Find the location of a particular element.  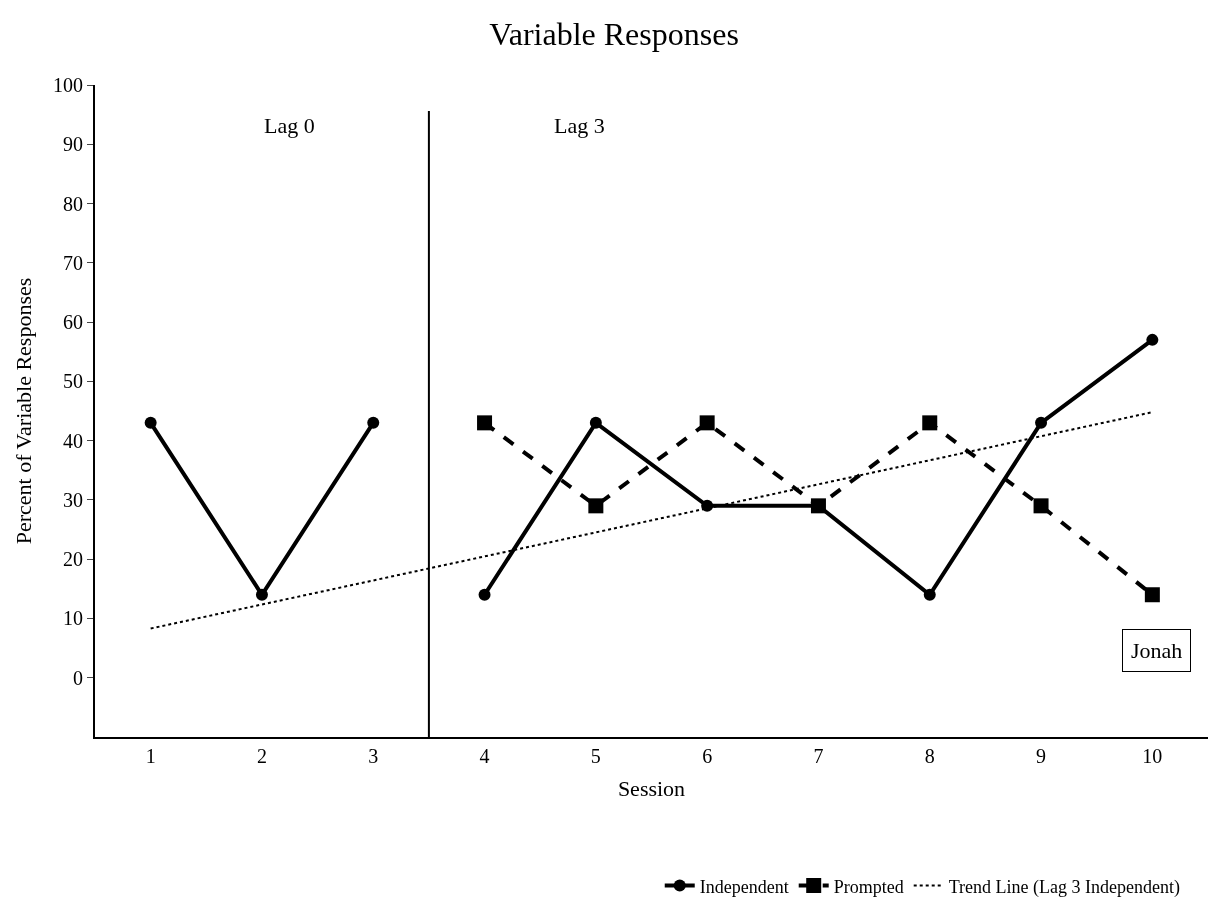

annotation: Lag 3 is located at coordinates (579, 125).